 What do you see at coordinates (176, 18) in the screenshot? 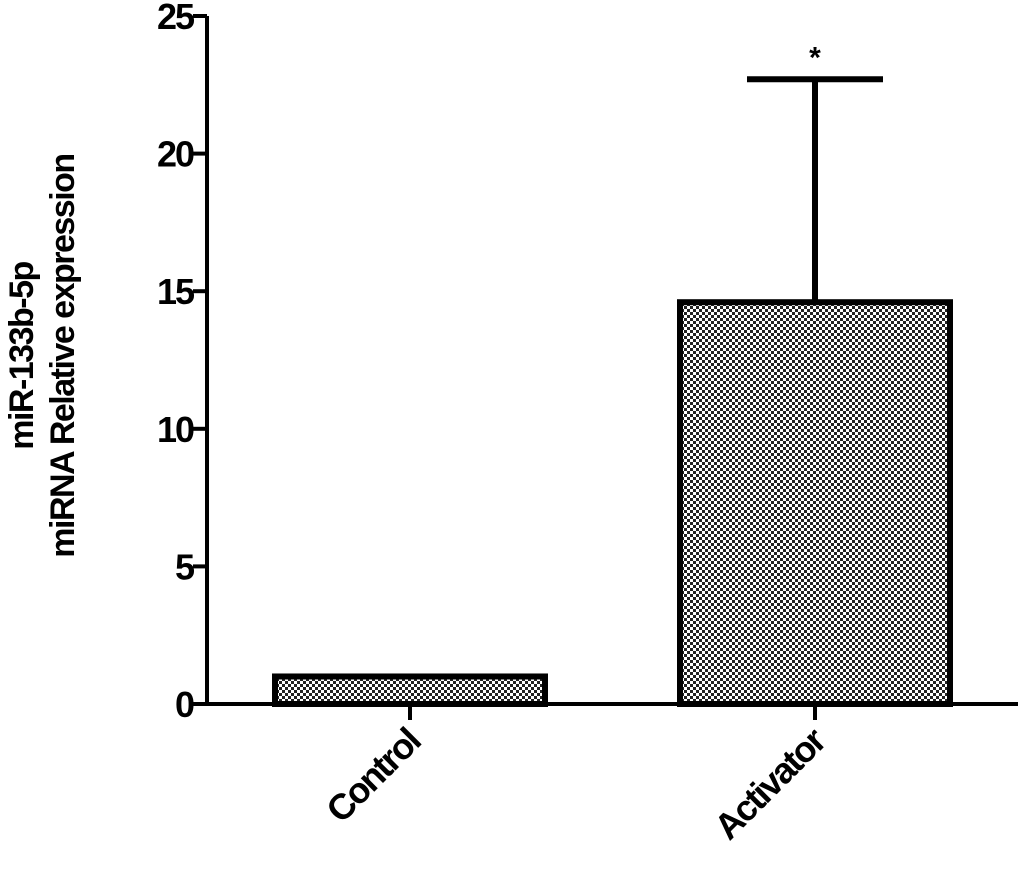
I see `y-tick-label-25: 25` at bounding box center [176, 18].